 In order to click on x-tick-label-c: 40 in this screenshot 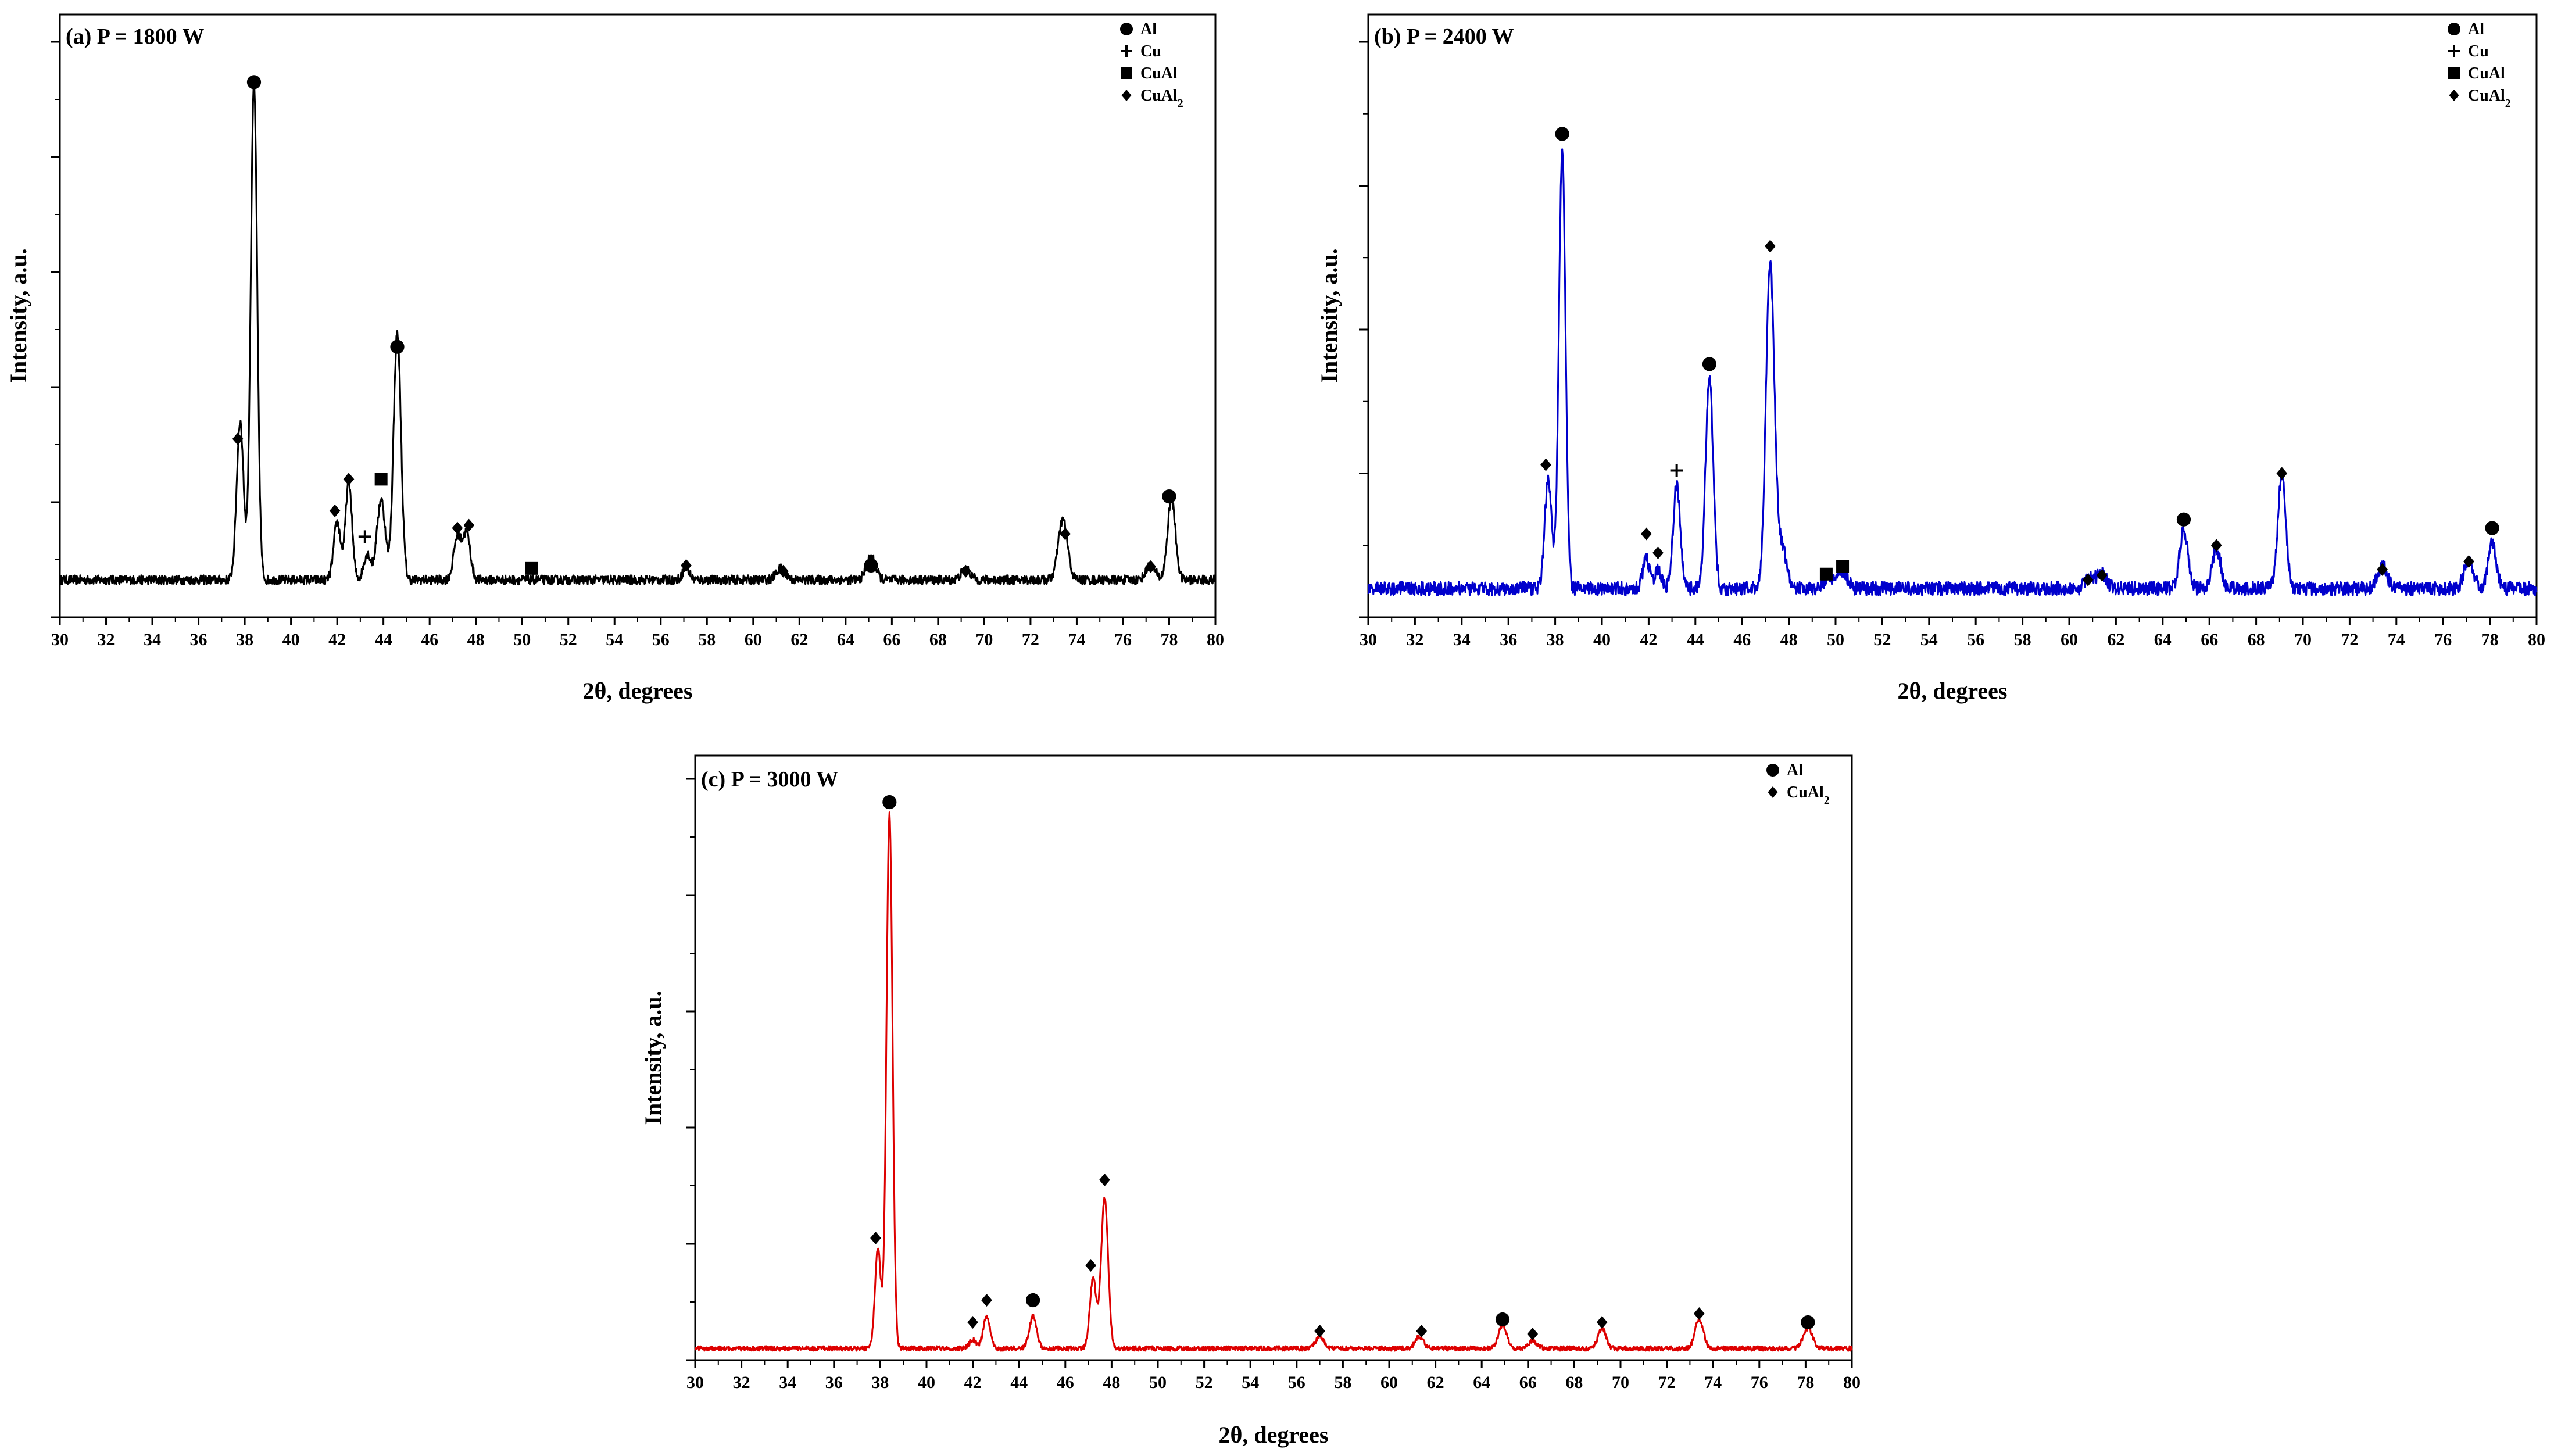, I will do `click(926, 1383)`.